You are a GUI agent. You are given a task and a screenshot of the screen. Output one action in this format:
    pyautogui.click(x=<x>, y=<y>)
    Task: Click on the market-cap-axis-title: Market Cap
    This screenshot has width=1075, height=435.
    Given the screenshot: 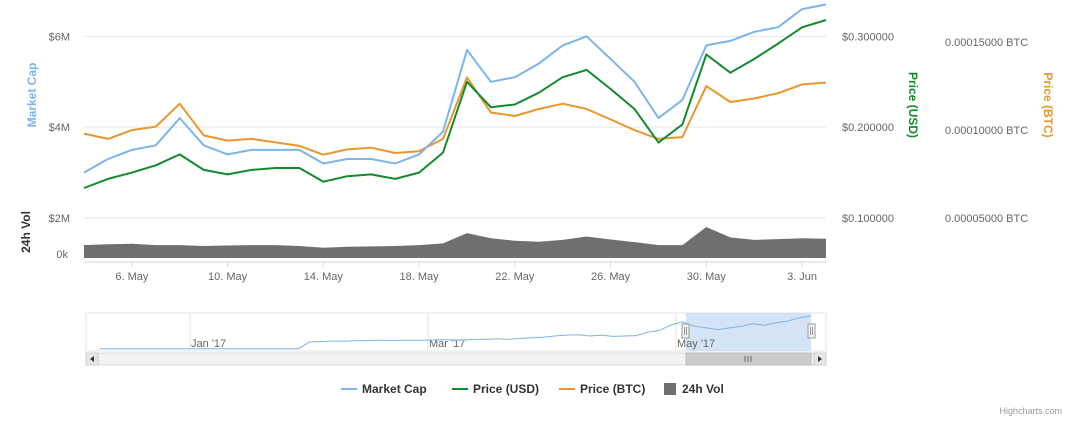 What is the action you would take?
    pyautogui.click(x=32, y=95)
    